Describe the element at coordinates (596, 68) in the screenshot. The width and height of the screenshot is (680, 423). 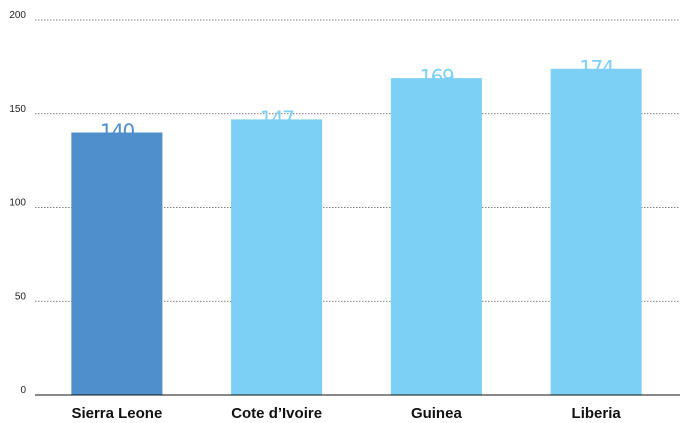
I see `value-label: 174` at that location.